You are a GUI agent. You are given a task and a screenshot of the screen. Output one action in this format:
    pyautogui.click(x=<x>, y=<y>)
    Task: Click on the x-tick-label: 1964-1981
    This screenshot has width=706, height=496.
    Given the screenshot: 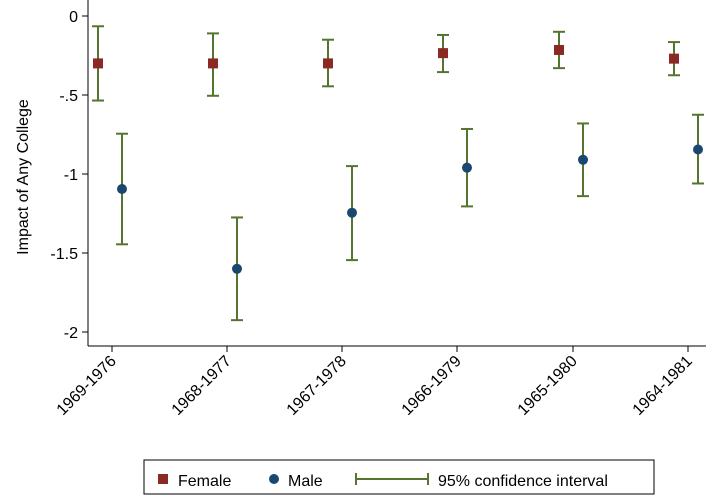 What is the action you would take?
    pyautogui.click(x=663, y=386)
    